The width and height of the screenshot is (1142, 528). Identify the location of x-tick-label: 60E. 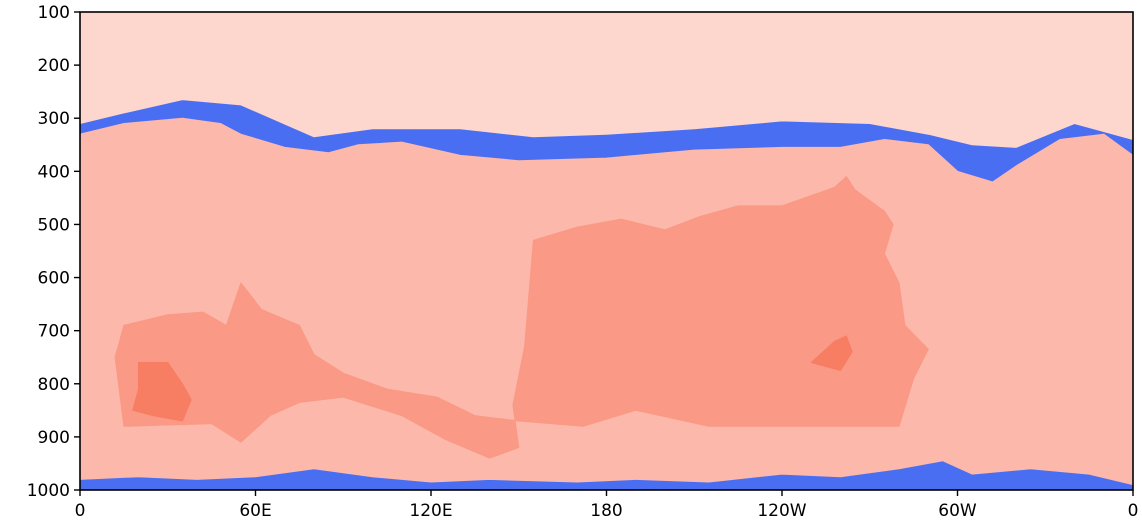
(255, 511).